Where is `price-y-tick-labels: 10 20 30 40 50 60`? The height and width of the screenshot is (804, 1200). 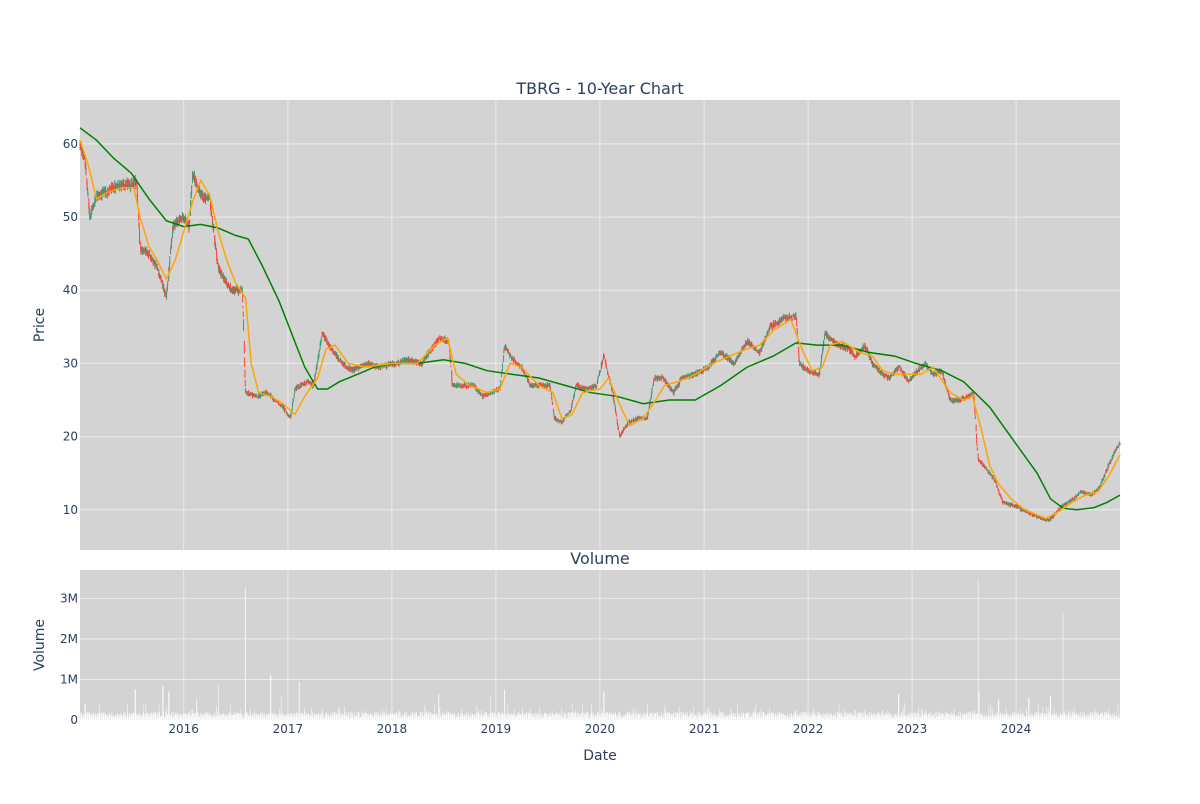 price-y-tick-labels: 10 20 30 40 50 60 is located at coordinates (70, 327).